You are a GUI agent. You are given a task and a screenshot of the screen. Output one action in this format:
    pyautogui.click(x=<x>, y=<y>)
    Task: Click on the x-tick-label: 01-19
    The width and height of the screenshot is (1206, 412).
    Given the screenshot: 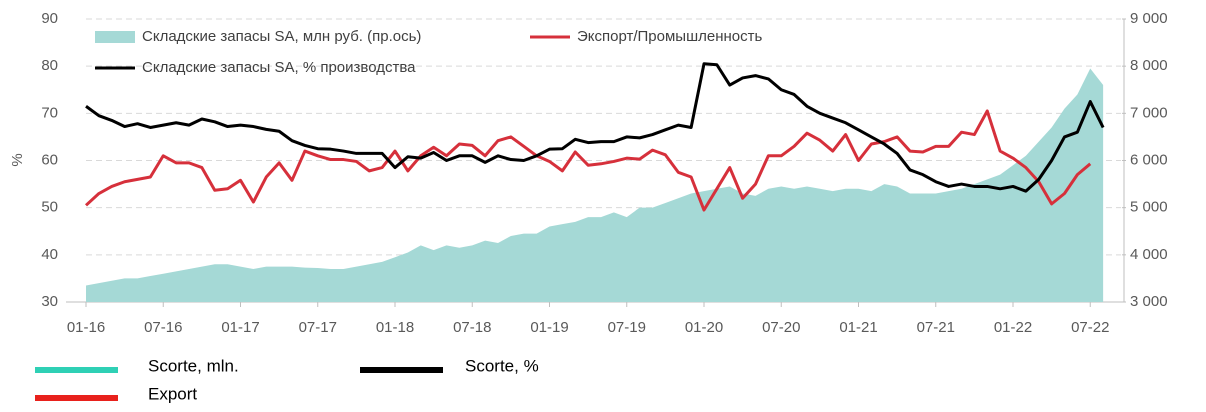 What is the action you would take?
    pyautogui.click(x=549, y=327)
    